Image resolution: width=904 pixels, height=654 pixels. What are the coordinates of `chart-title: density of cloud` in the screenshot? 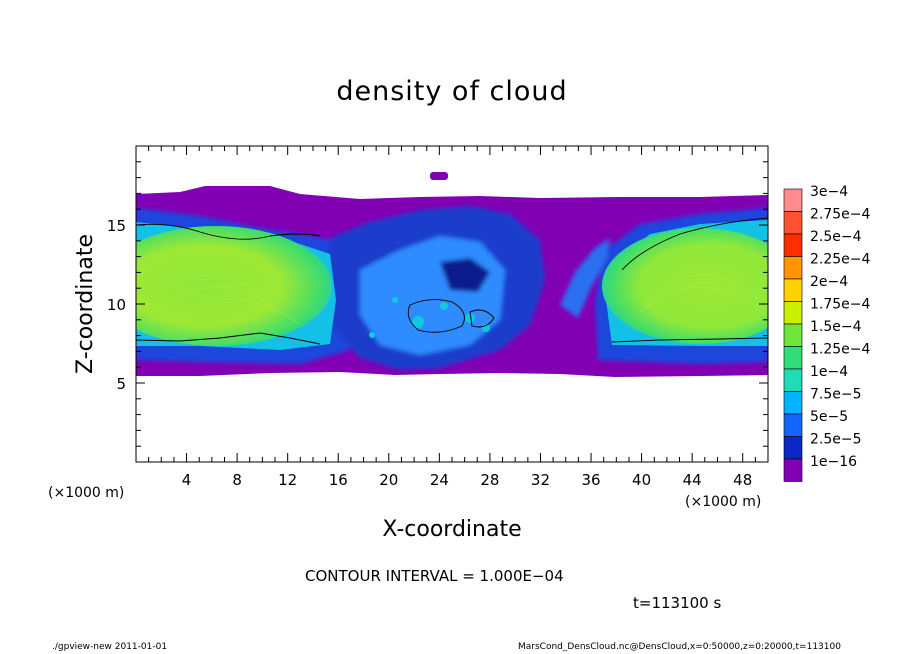 It's located at (452, 91).